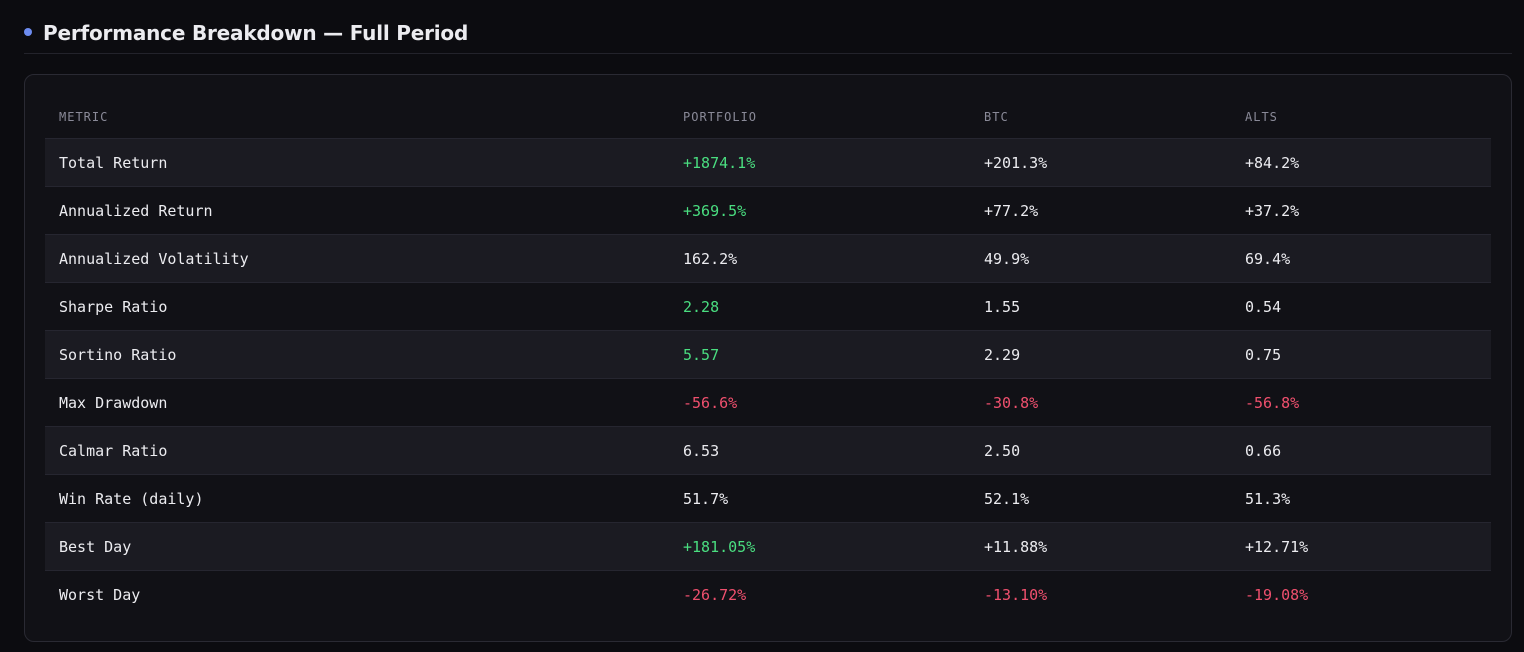  I want to click on cell-alts: -19.08%, so click(1277, 594).